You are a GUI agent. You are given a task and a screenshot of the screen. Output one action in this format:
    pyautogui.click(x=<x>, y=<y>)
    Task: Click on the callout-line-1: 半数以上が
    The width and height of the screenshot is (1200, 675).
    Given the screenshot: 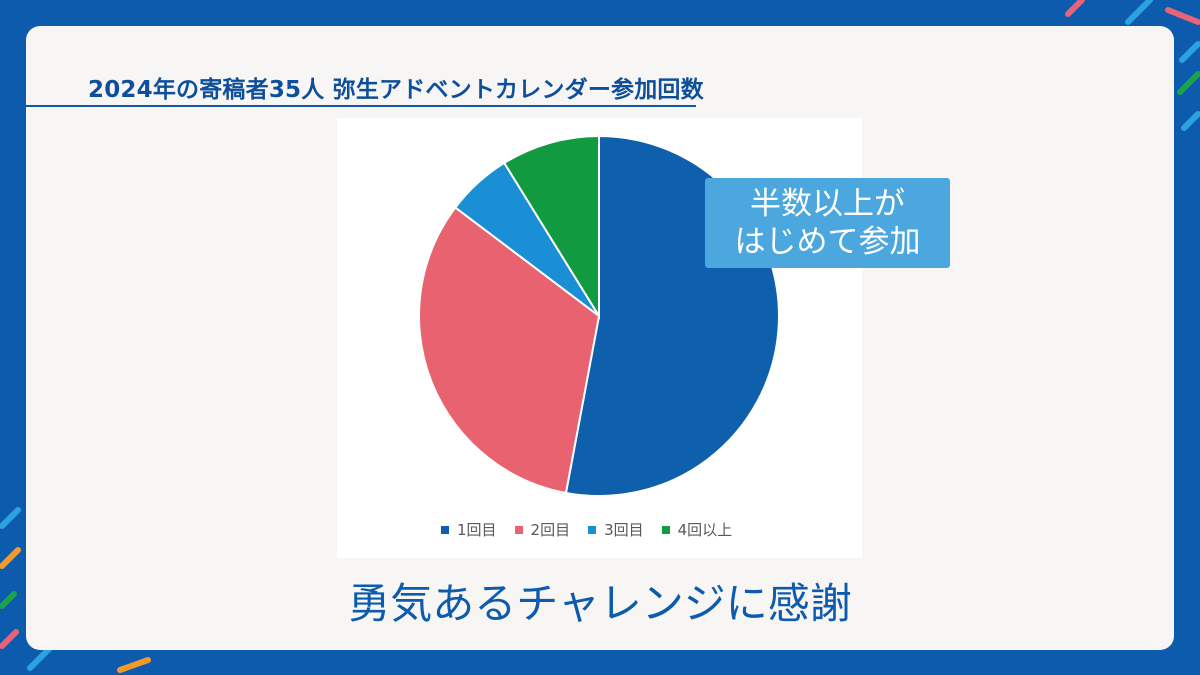 What is the action you would take?
    pyautogui.click(x=827, y=204)
    